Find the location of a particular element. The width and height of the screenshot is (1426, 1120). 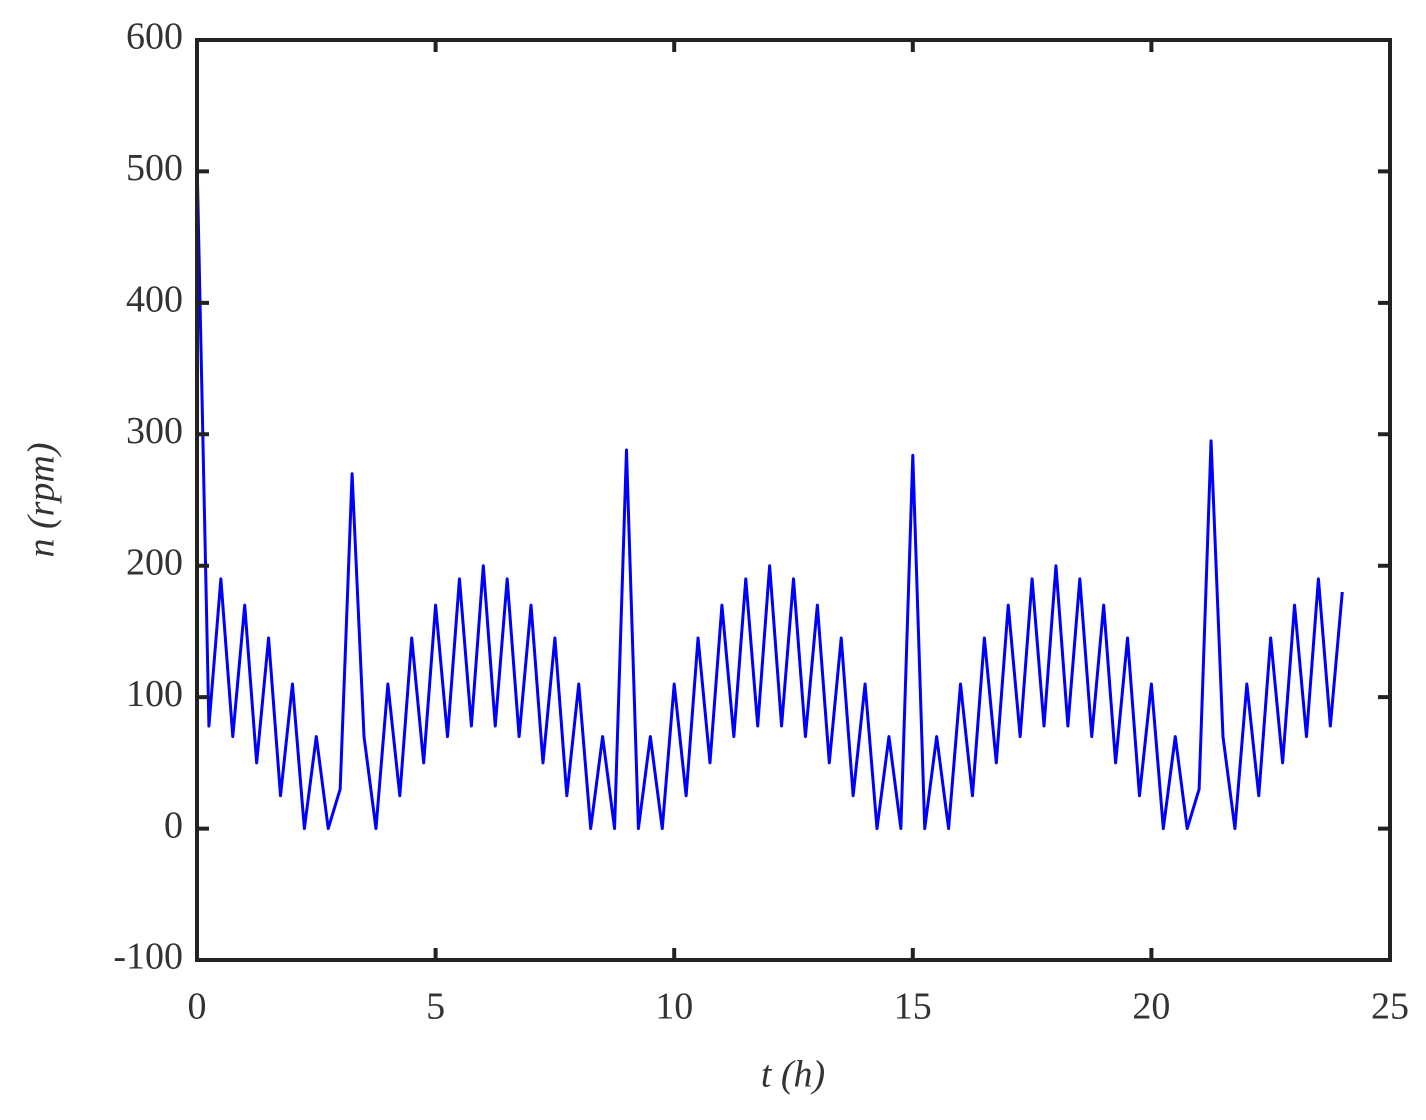

y-tick-label: 0 is located at coordinates (173, 825).